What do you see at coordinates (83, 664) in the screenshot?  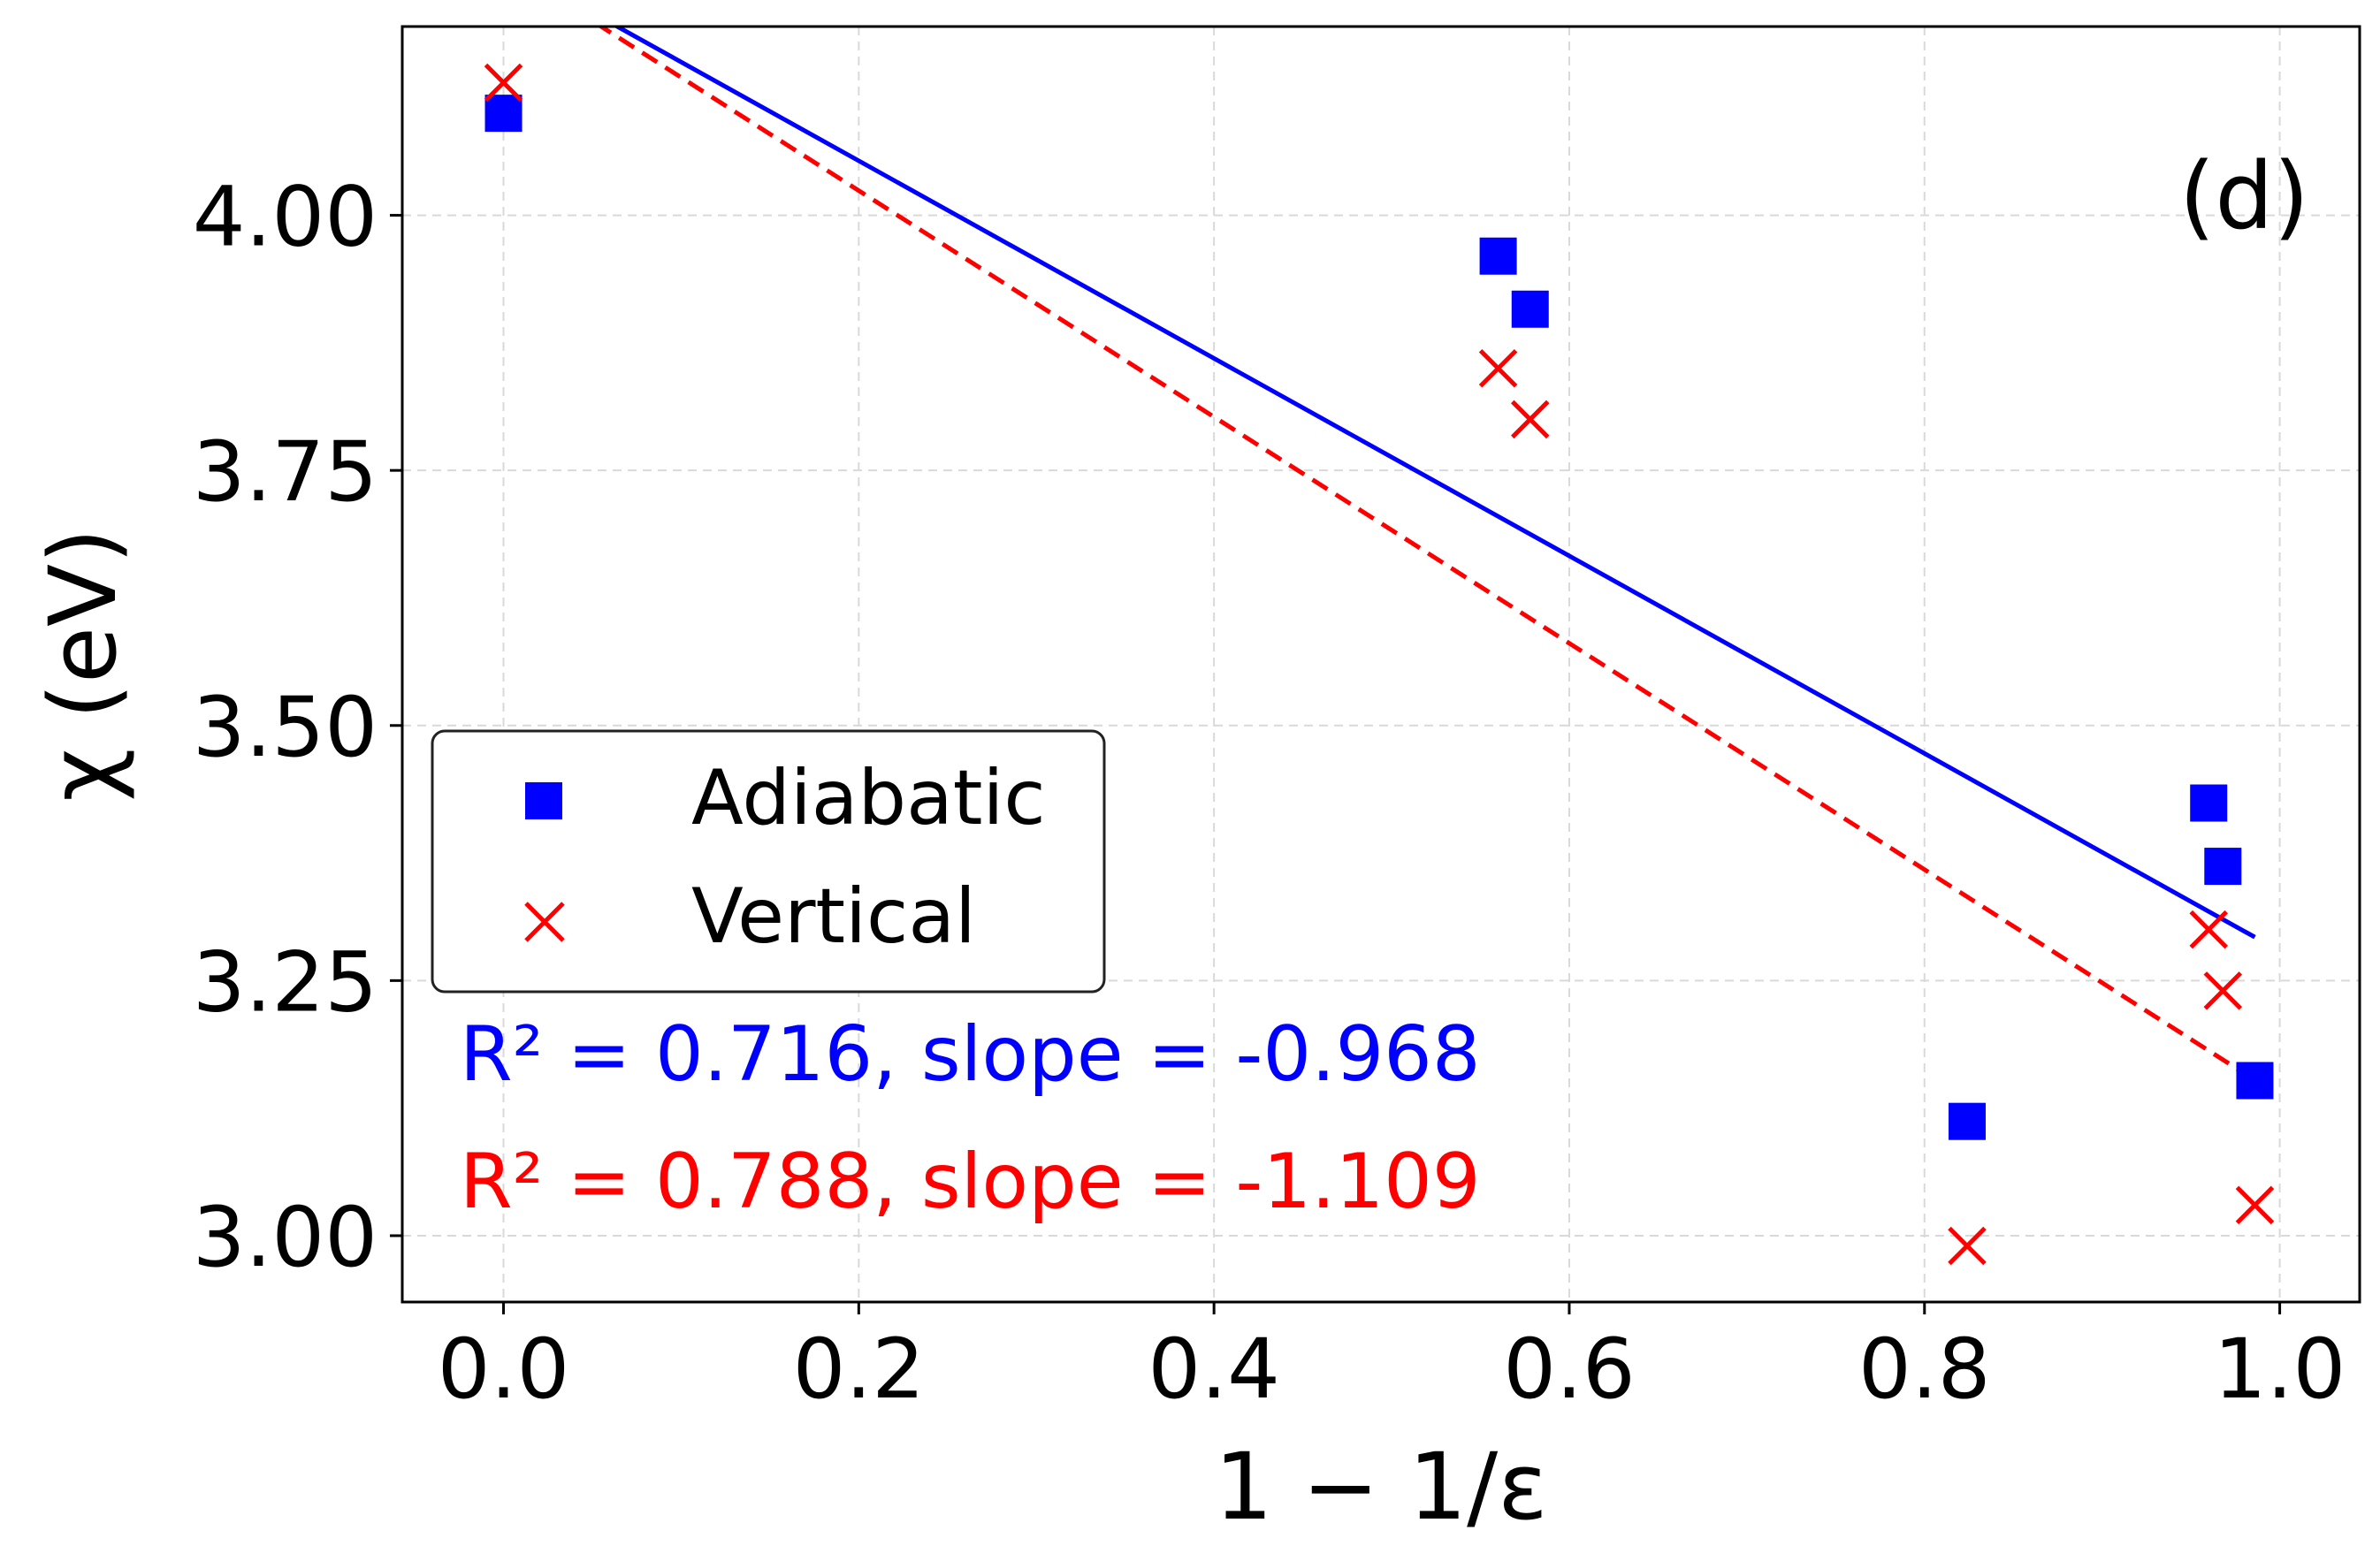 I see `y-axis-label: χ (eV)` at bounding box center [83, 664].